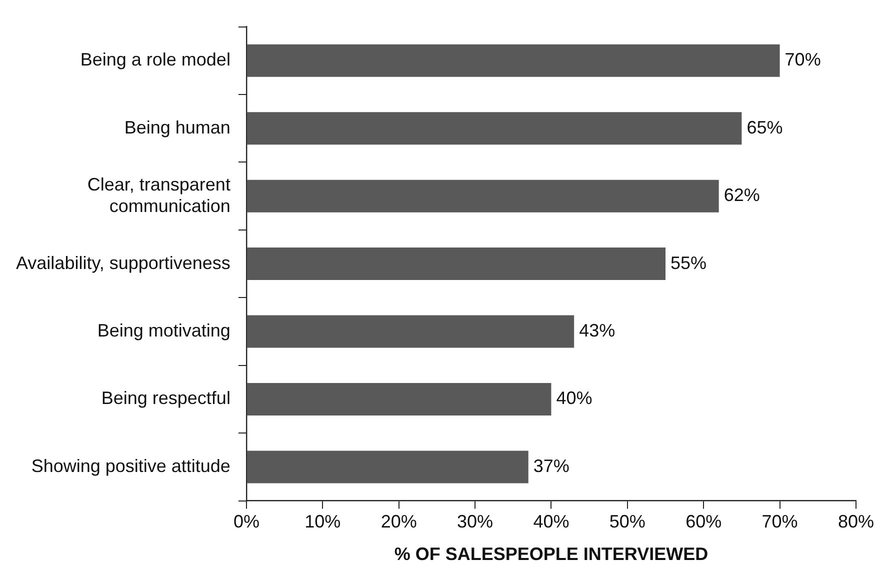  I want to click on y-tick-label: Being motivating, so click(163, 330).